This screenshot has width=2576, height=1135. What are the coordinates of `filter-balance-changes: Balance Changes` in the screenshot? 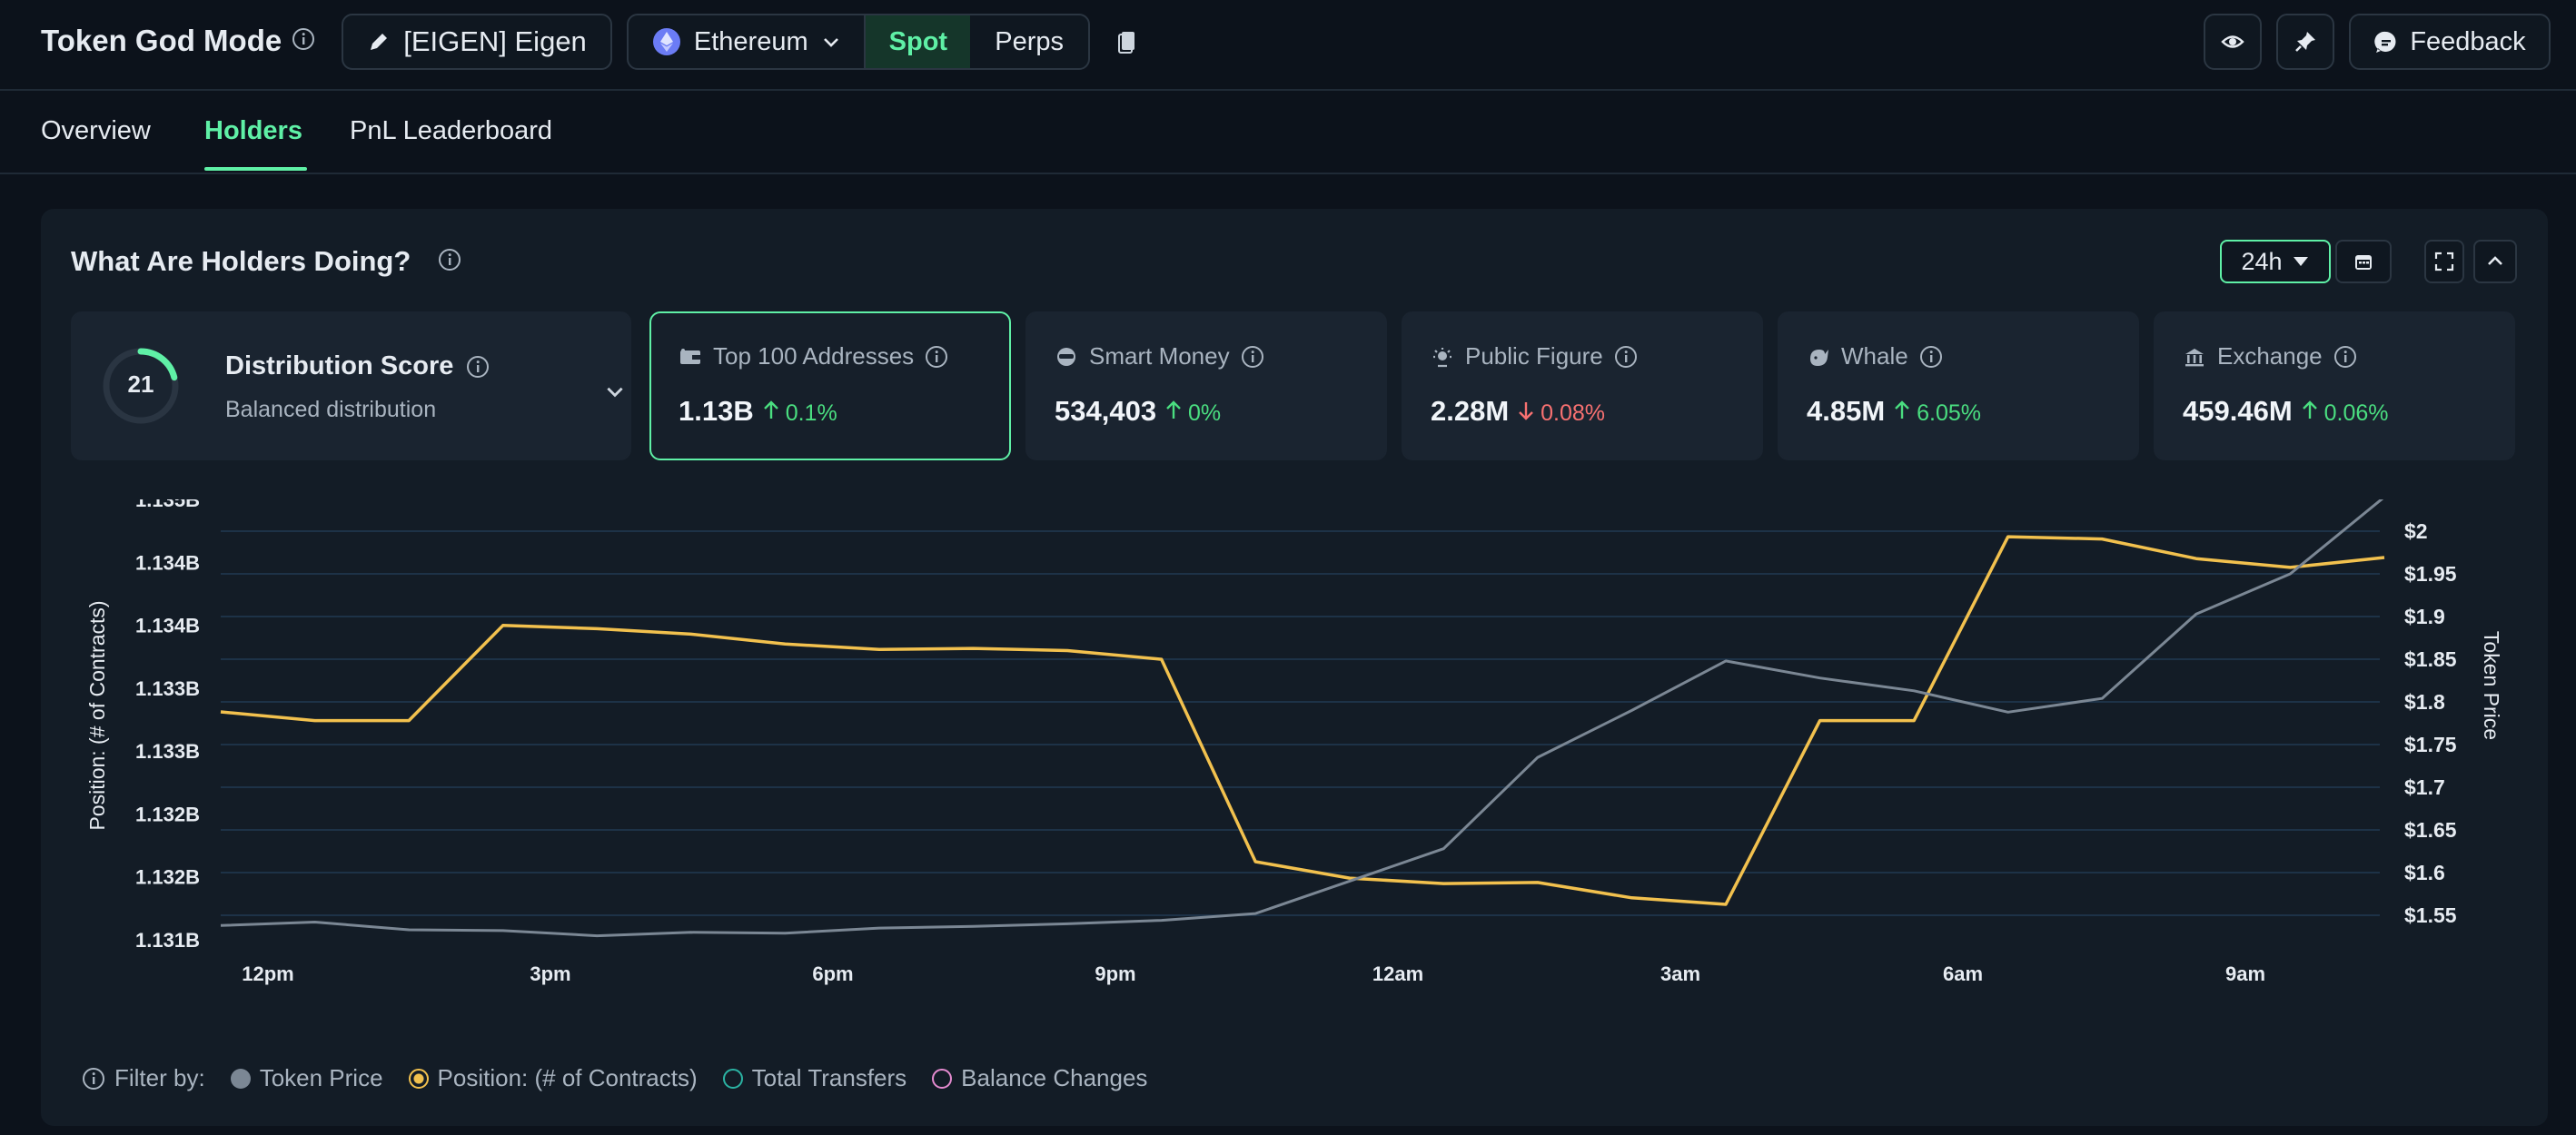 It's located at (1039, 1078).